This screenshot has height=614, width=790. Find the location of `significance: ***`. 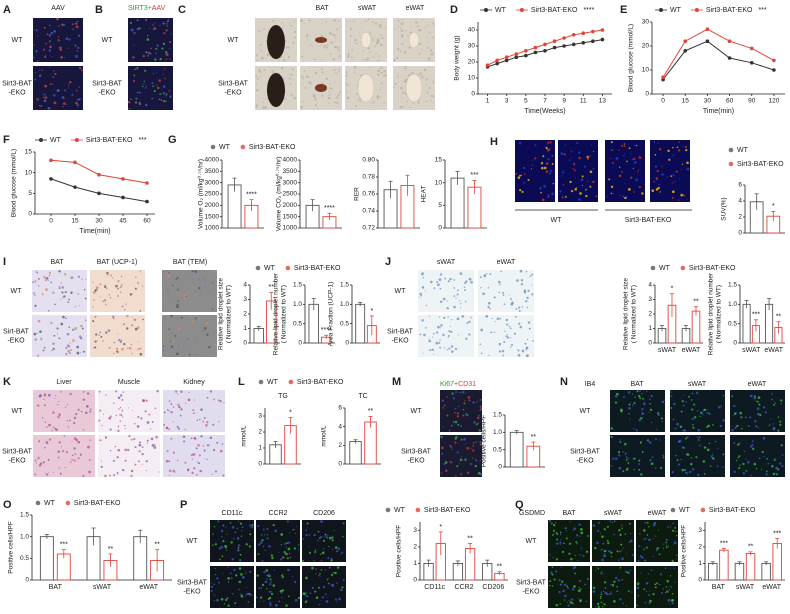

significance: *** is located at coordinates (724, 543).